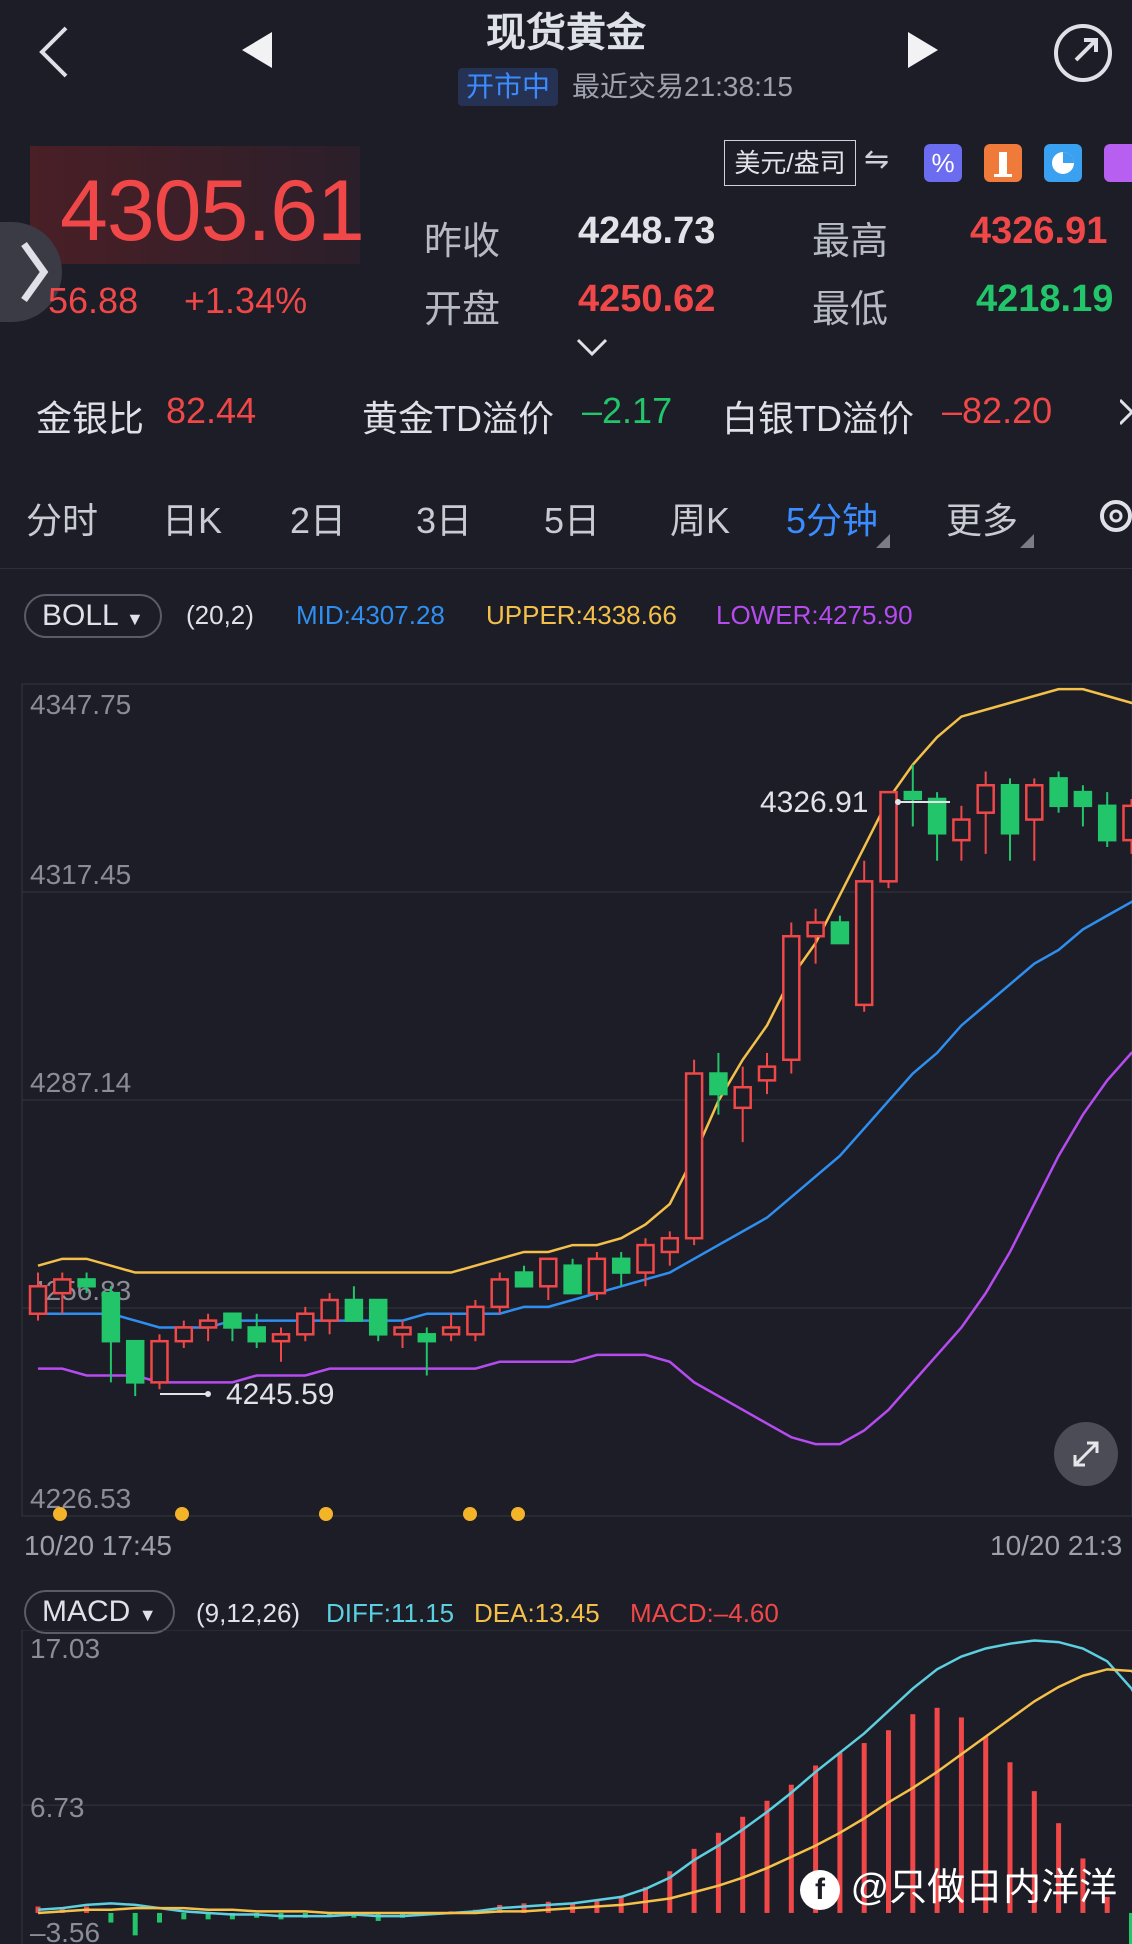 This screenshot has width=1132, height=1944. I want to click on tab-2day: 2日, so click(318, 520).